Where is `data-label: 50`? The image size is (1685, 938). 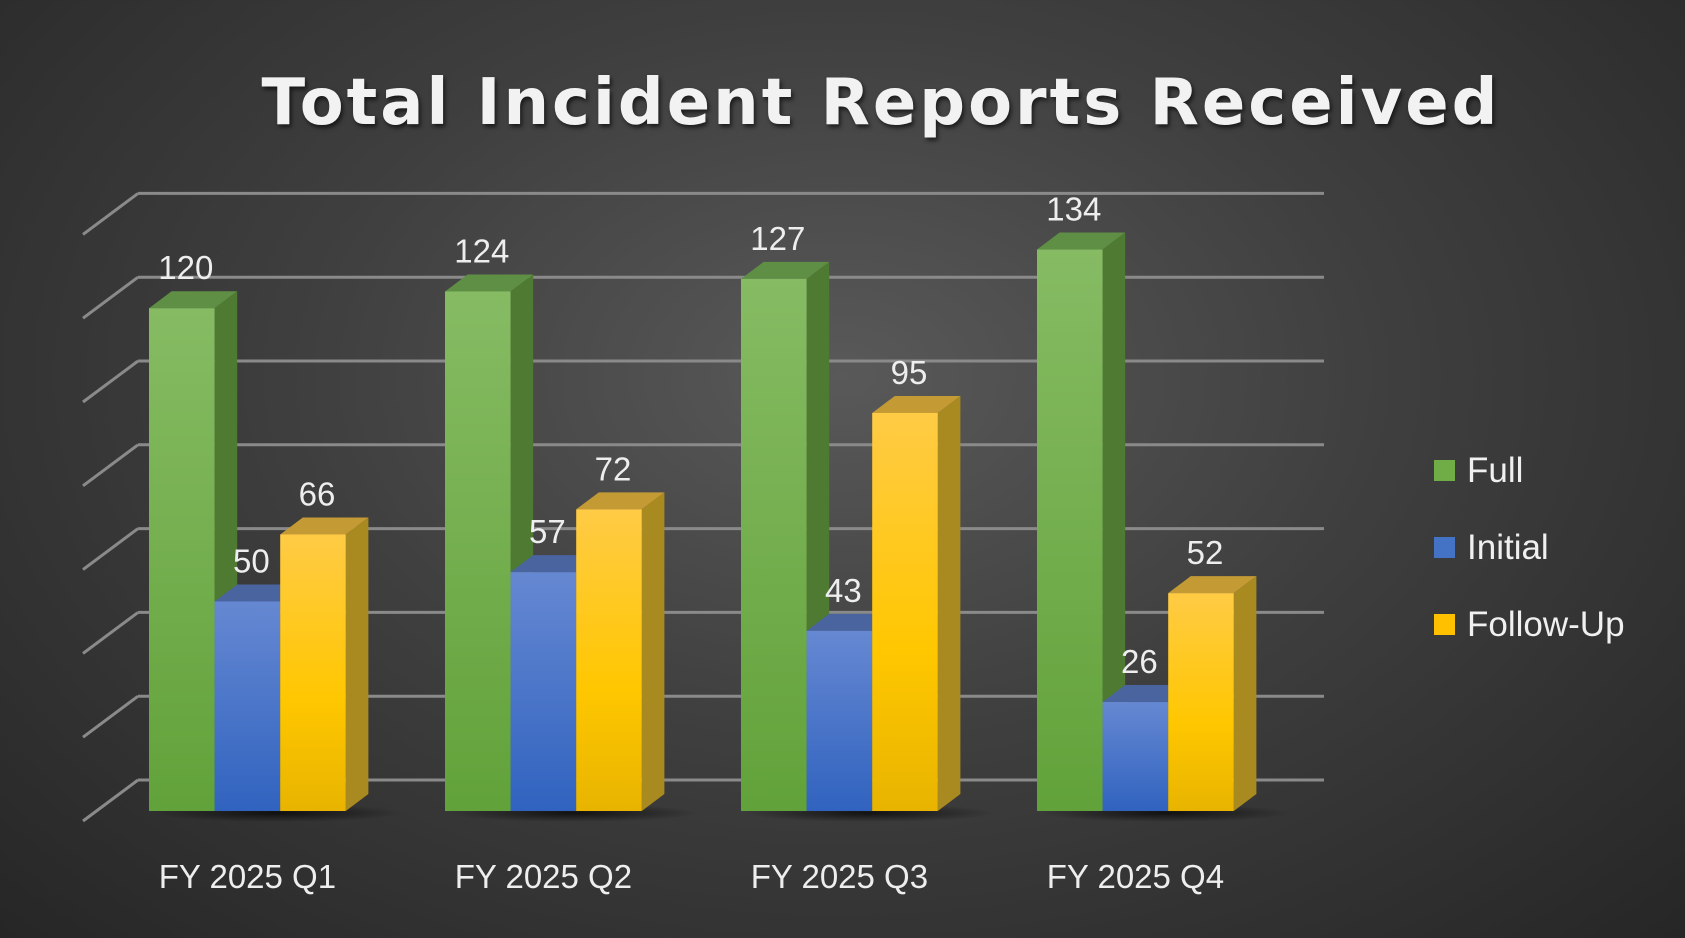
data-label: 50 is located at coordinates (251, 561).